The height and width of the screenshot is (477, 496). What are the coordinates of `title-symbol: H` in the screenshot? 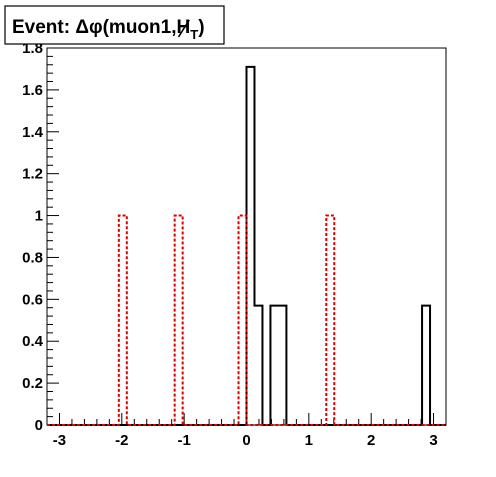 It's located at (184, 27).